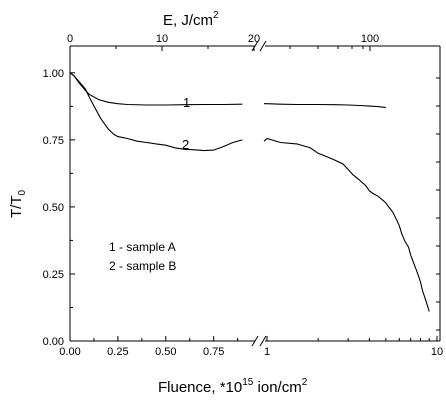 This screenshot has width=446, height=400. Describe the element at coordinates (53, 208) in the screenshot. I see `y-tick-label: 0.50` at that location.